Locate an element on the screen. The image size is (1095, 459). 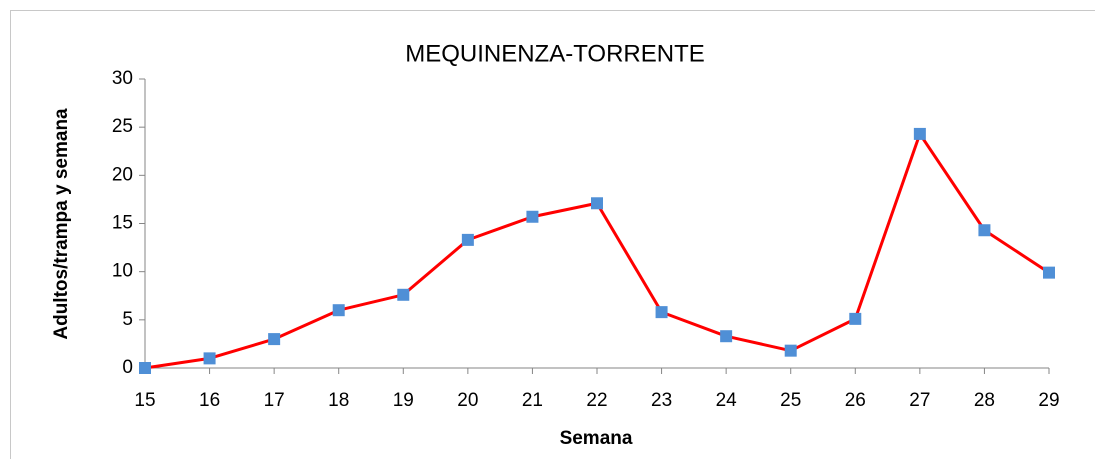
x-tick-label: 20 is located at coordinates (467, 400).